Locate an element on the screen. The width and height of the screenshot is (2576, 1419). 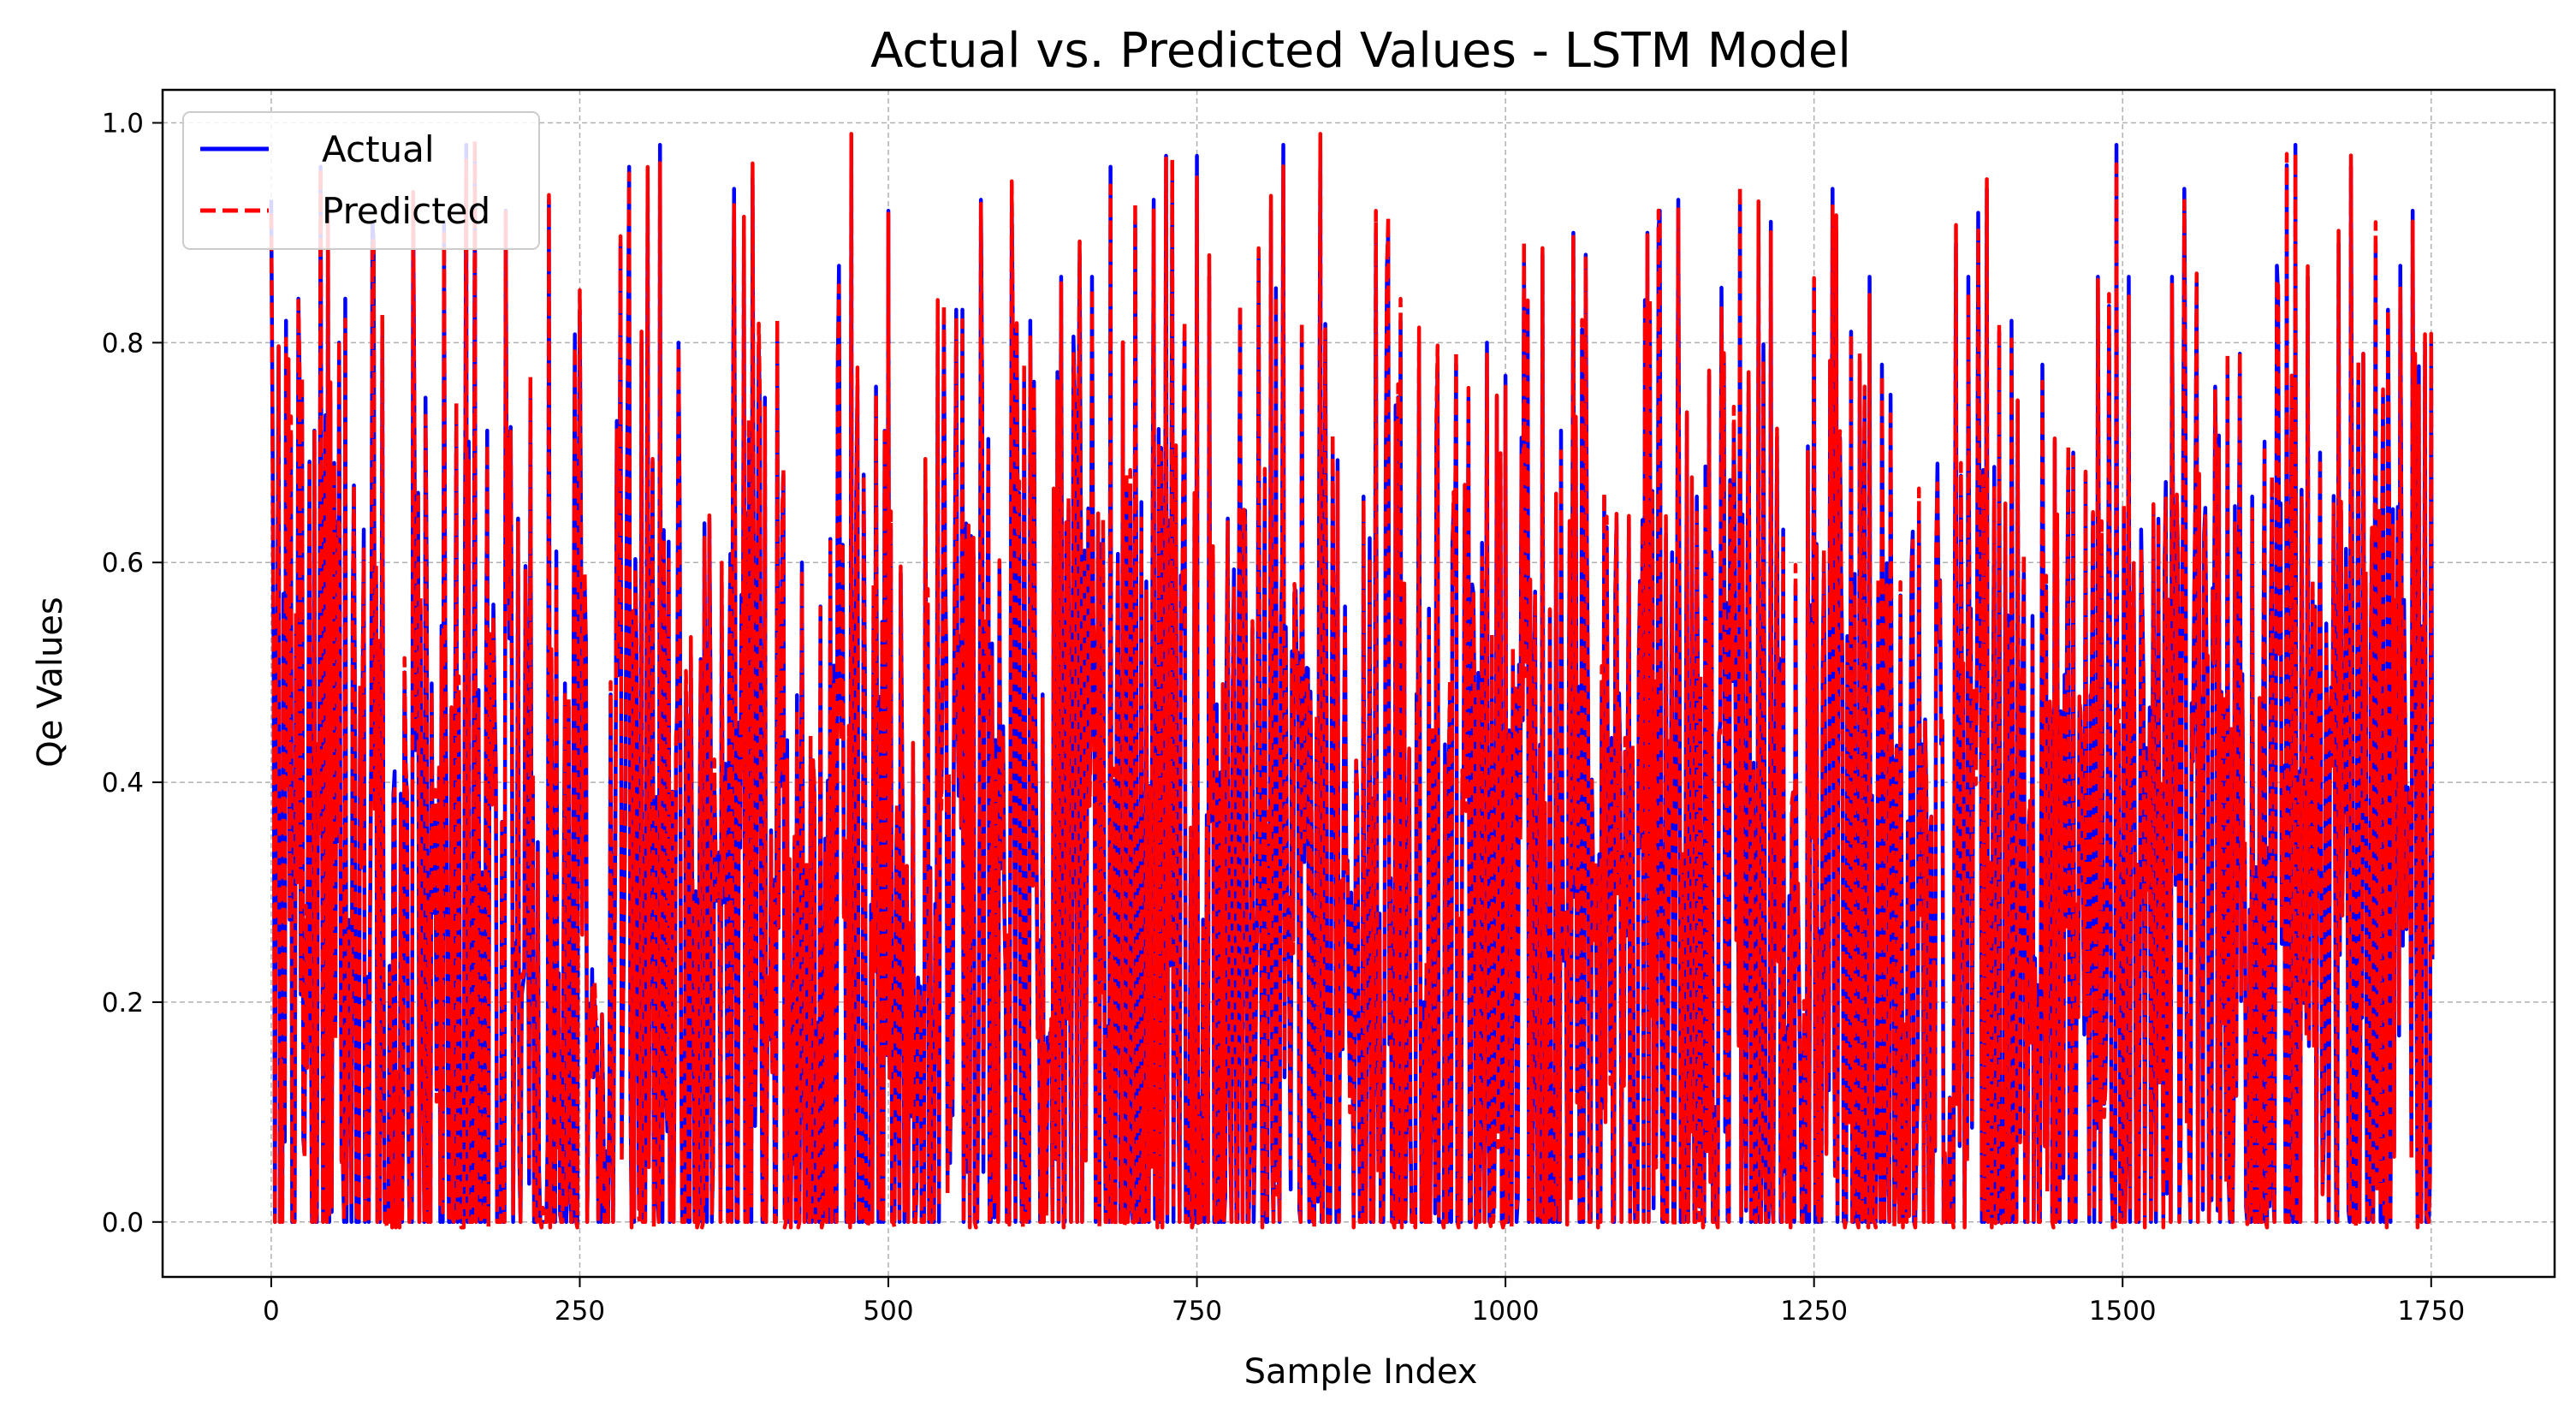
x-axis-label: Sample Index is located at coordinates (1361, 1372).